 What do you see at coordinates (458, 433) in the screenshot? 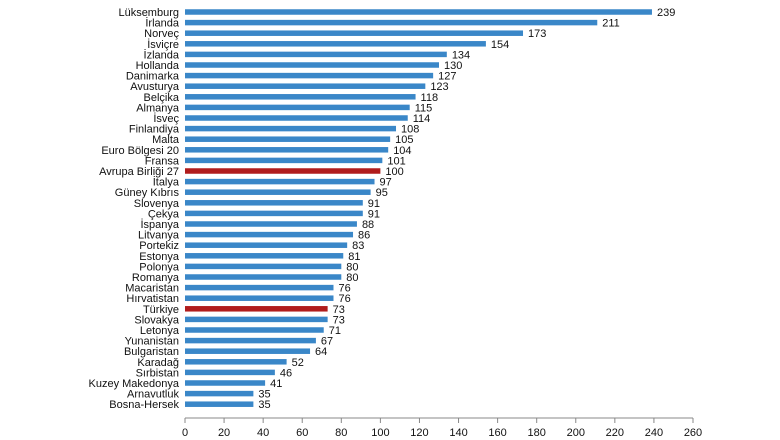
I see `x-tick-label-140: 140` at bounding box center [458, 433].